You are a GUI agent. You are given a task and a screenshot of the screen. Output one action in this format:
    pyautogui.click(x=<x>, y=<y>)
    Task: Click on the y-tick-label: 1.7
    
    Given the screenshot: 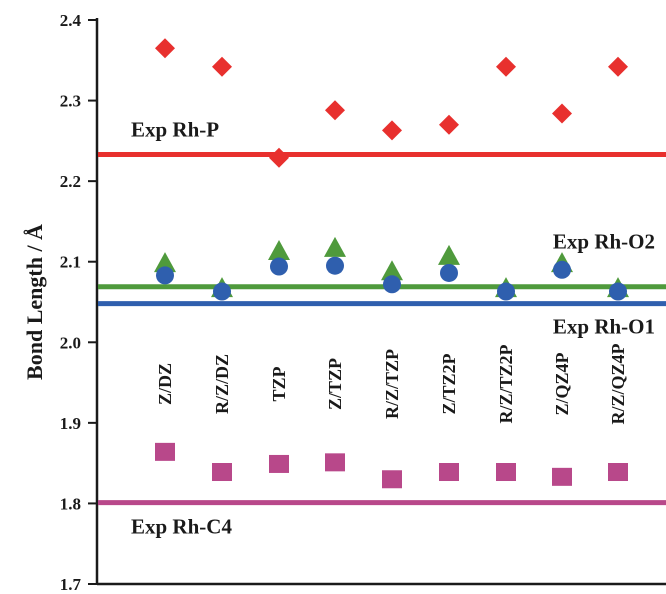 What is the action you would take?
    pyautogui.click(x=71, y=584)
    